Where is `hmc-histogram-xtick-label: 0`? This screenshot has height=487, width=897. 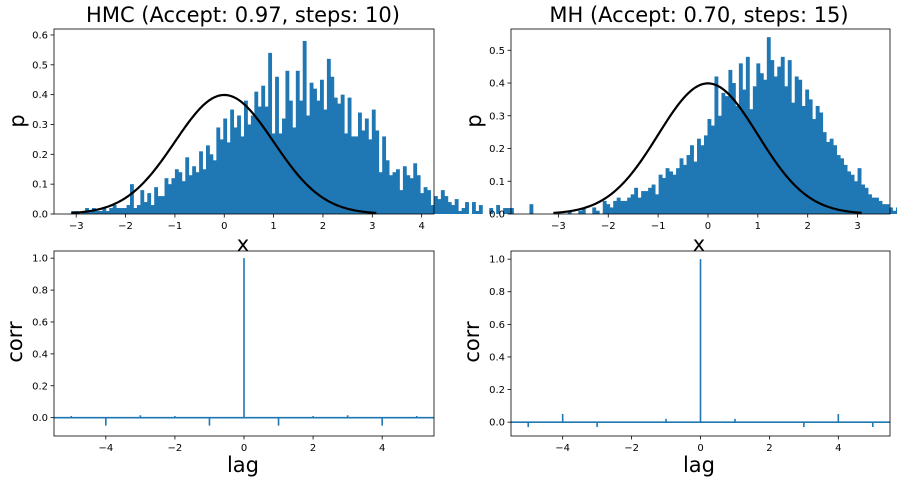
hmc-histogram-xtick-label: 0 is located at coordinates (224, 226).